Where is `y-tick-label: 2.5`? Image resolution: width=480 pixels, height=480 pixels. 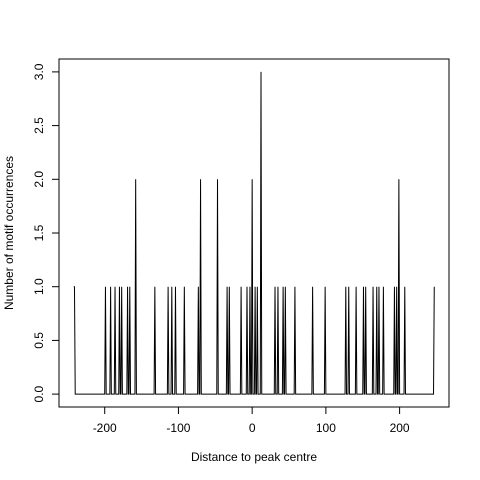 y-tick-label: 2.5 is located at coordinates (39, 125).